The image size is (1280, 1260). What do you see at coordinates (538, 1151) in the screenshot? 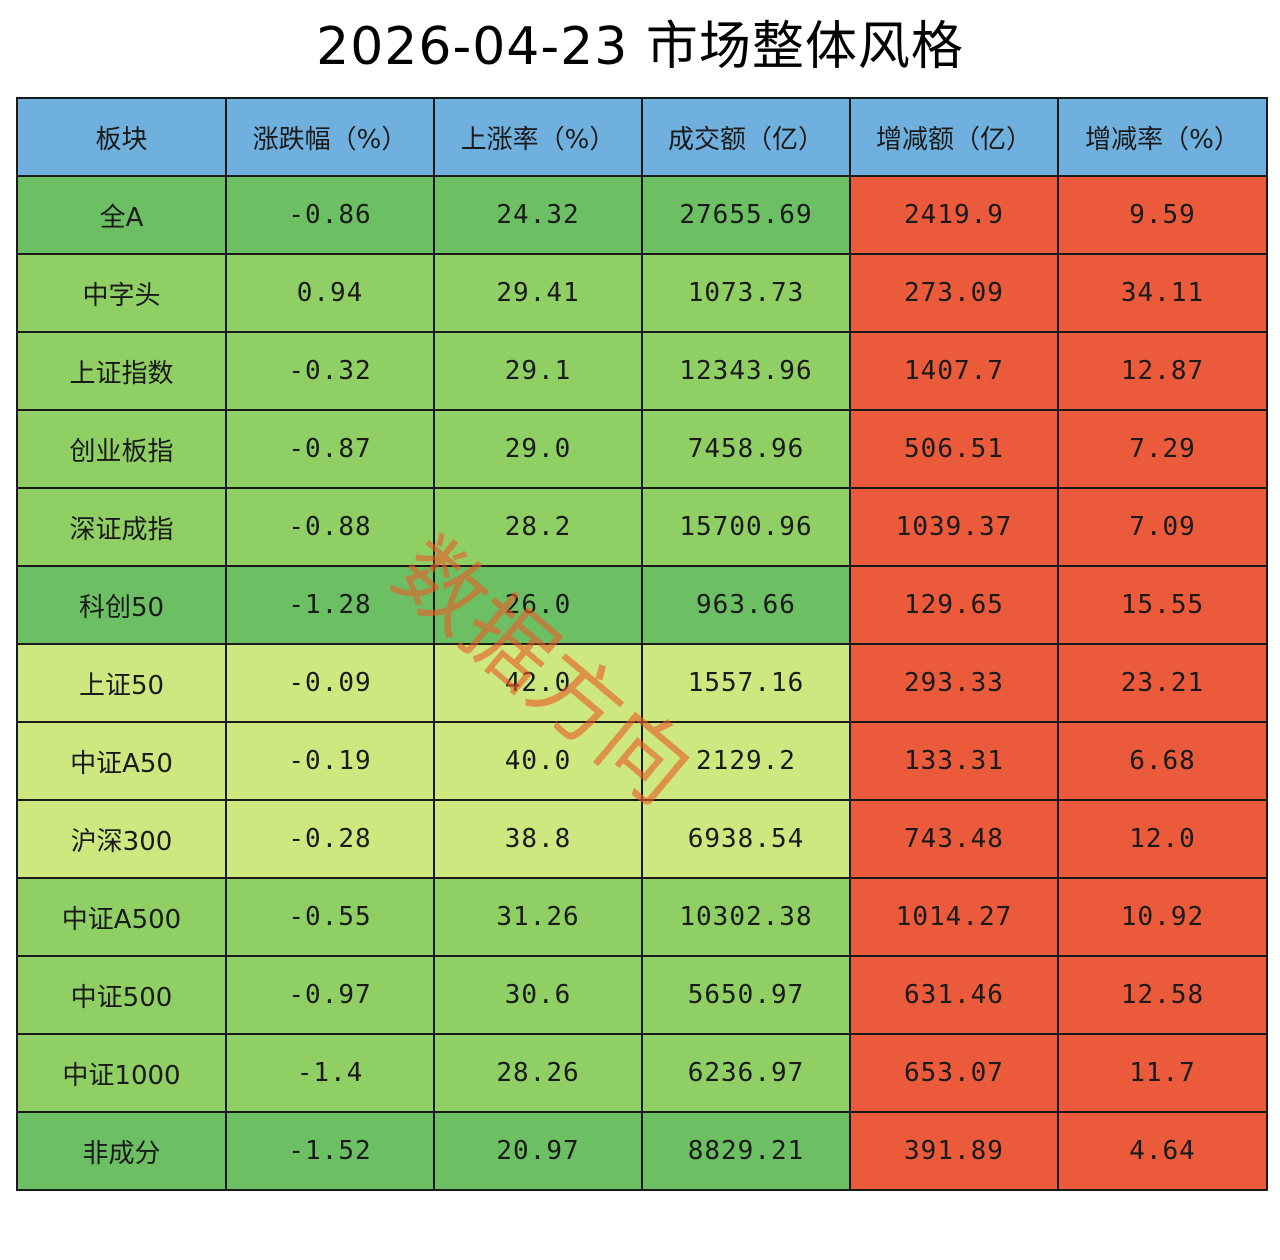
I see `rise-rate-cell: 20.97` at bounding box center [538, 1151].